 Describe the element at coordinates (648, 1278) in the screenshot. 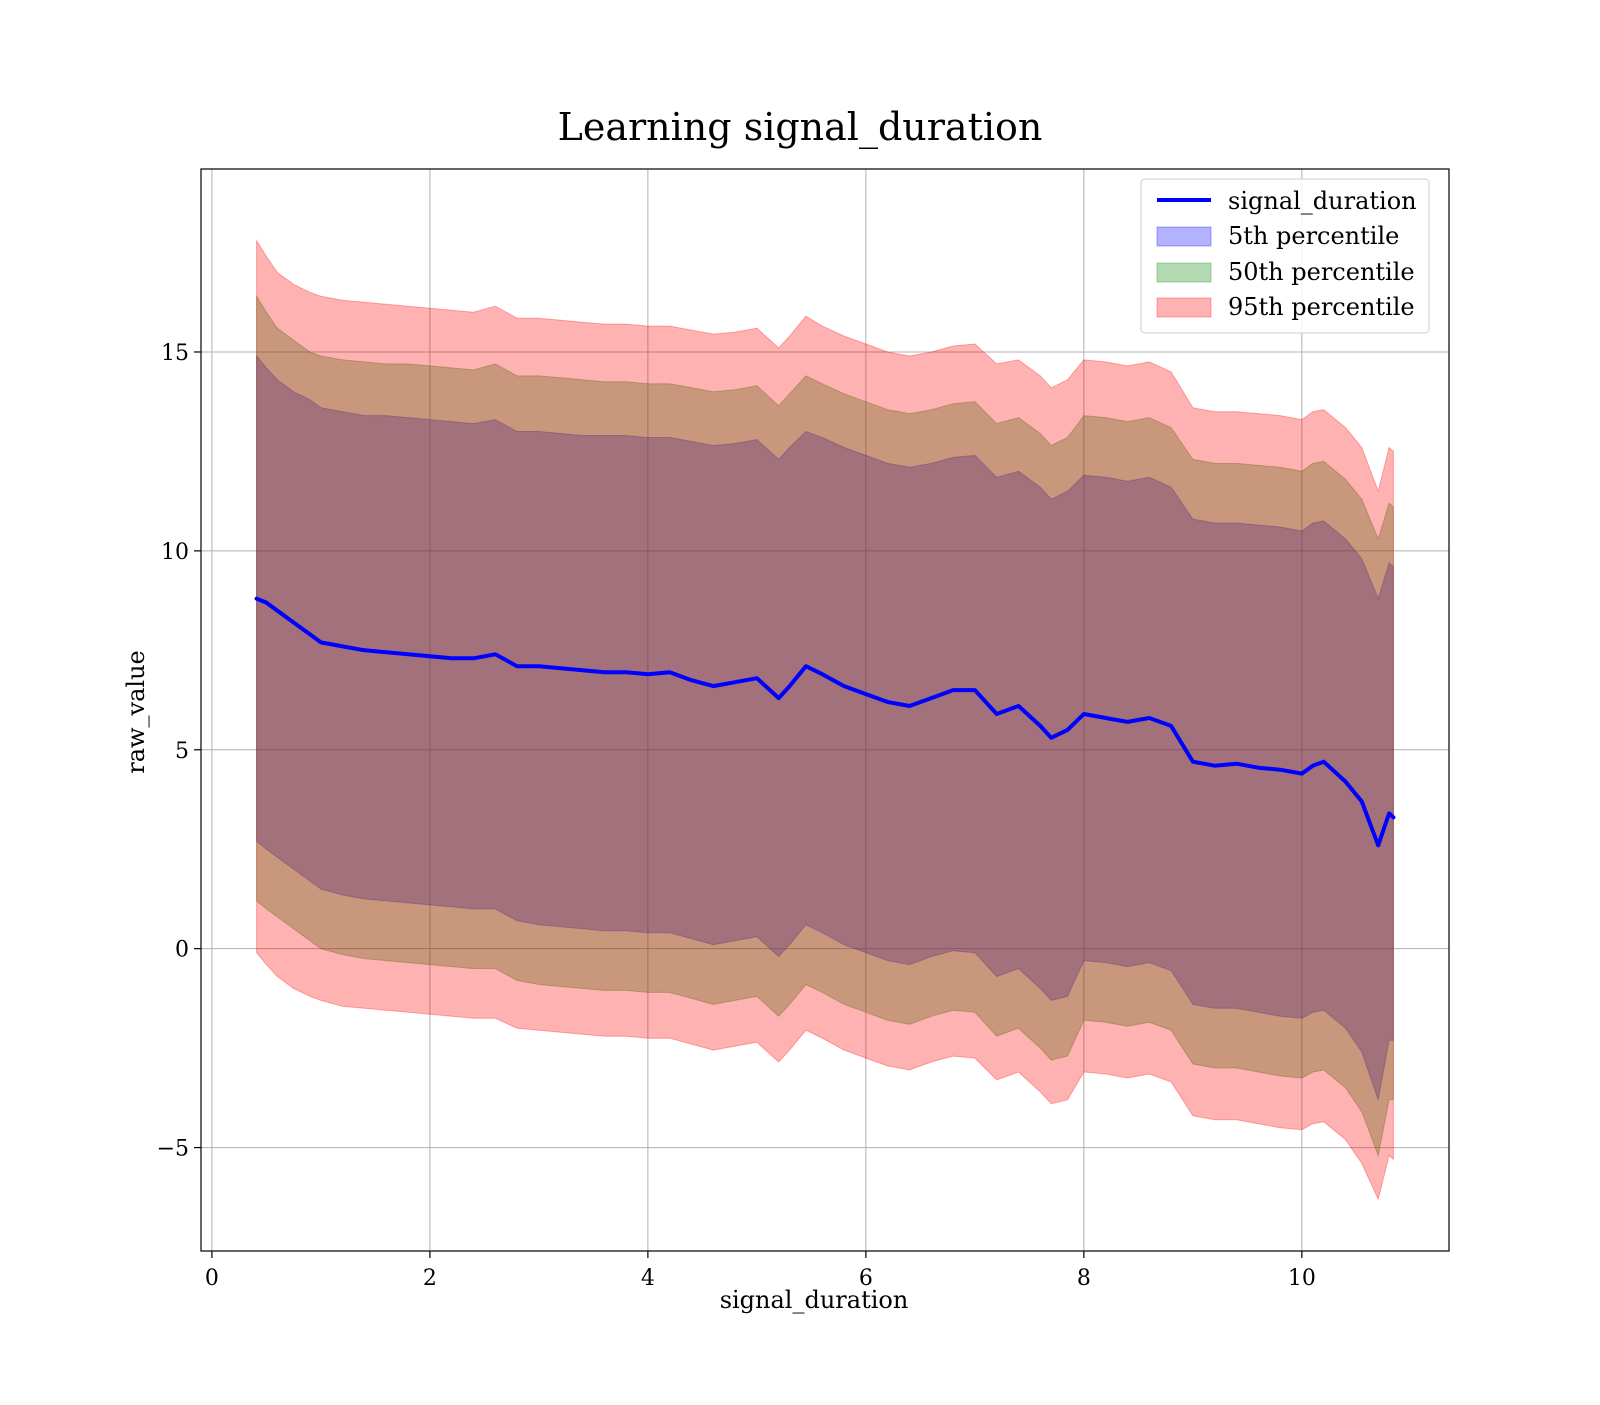

I see `x-tick-label: 4` at that location.